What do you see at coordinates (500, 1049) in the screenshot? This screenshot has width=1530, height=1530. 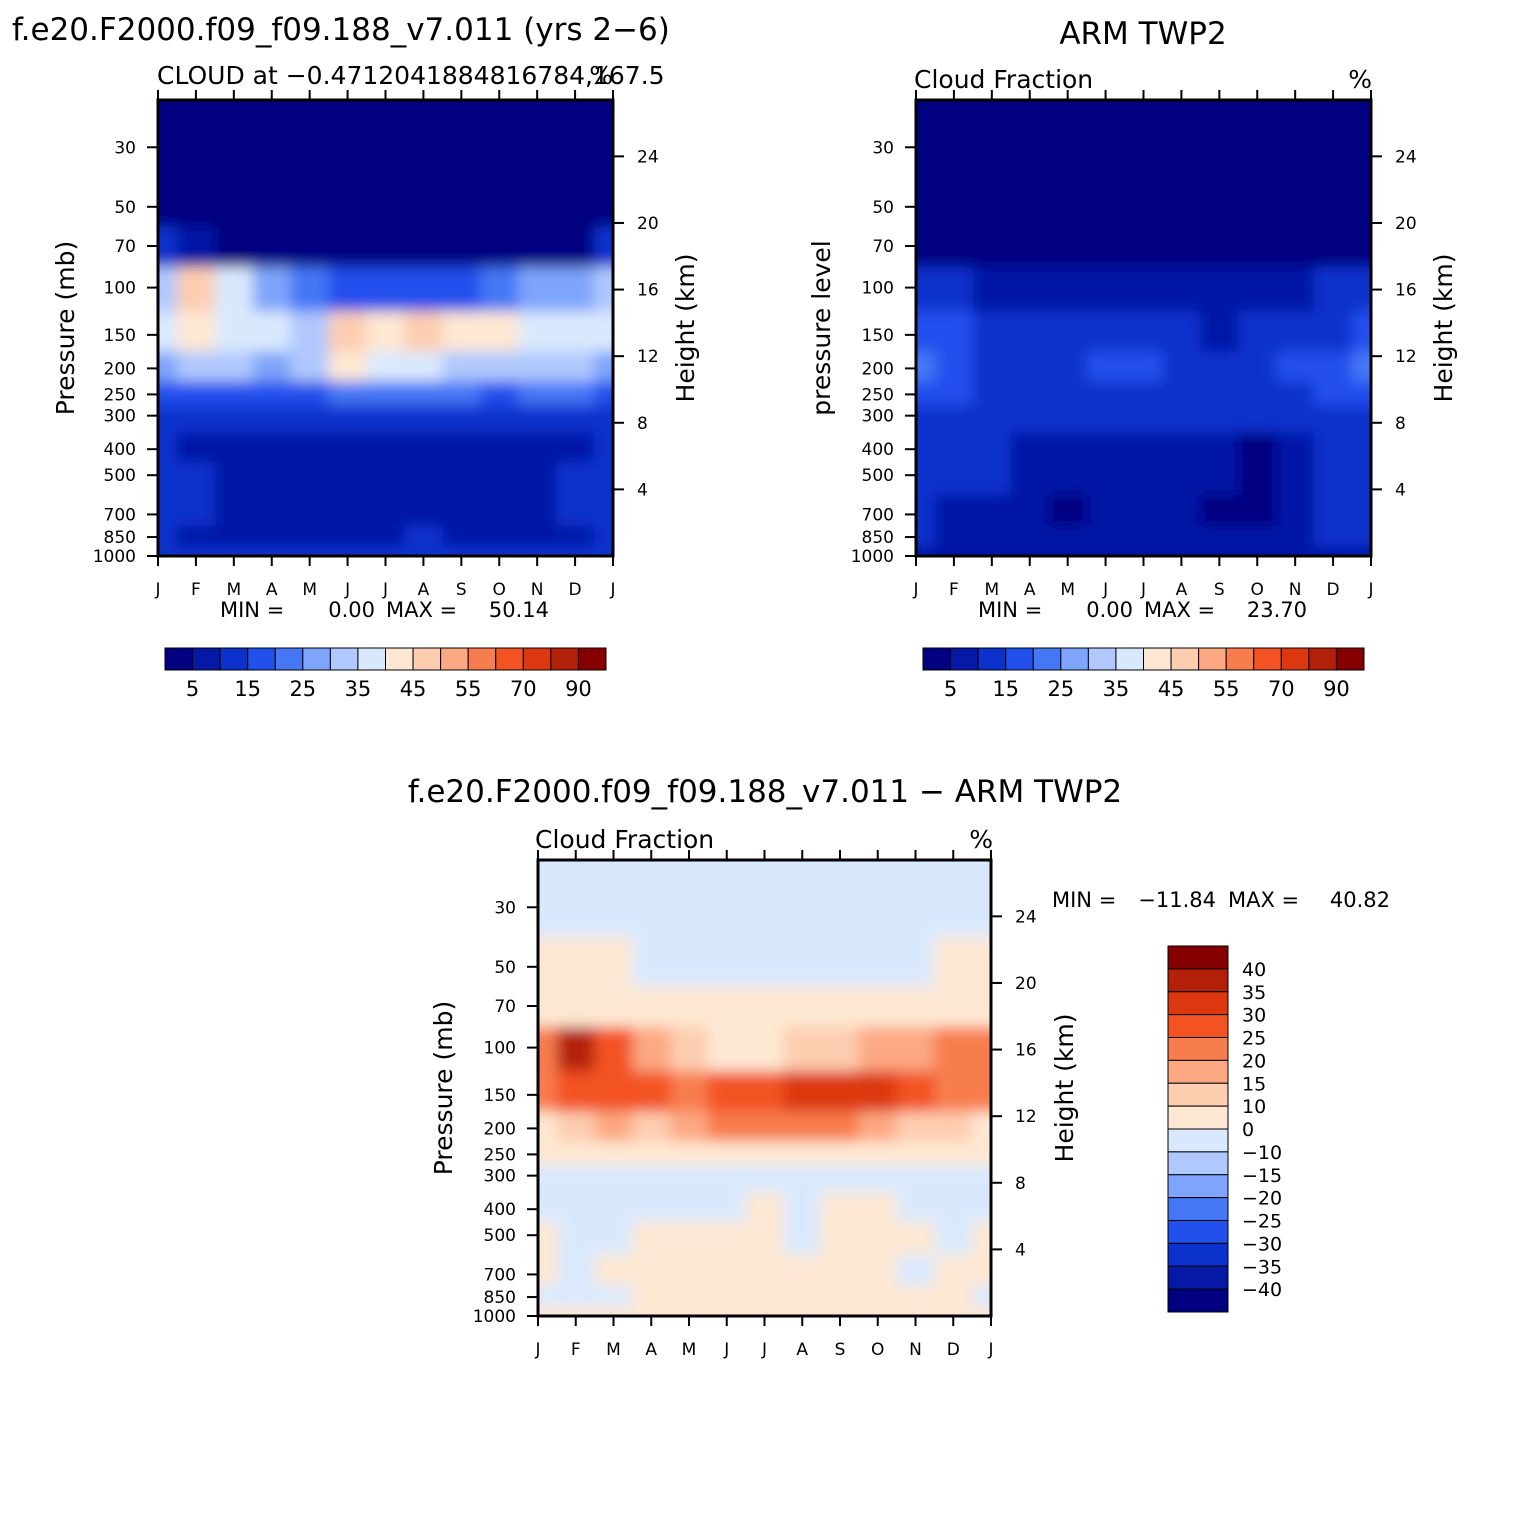 I see `y-tick-label: 100` at bounding box center [500, 1049].